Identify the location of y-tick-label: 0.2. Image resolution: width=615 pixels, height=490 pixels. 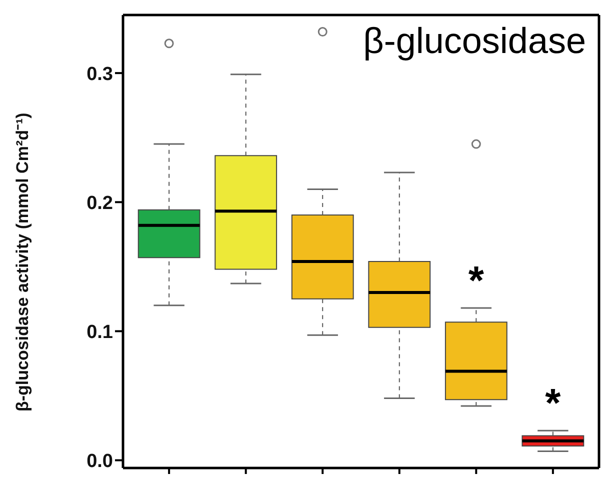
(99, 203).